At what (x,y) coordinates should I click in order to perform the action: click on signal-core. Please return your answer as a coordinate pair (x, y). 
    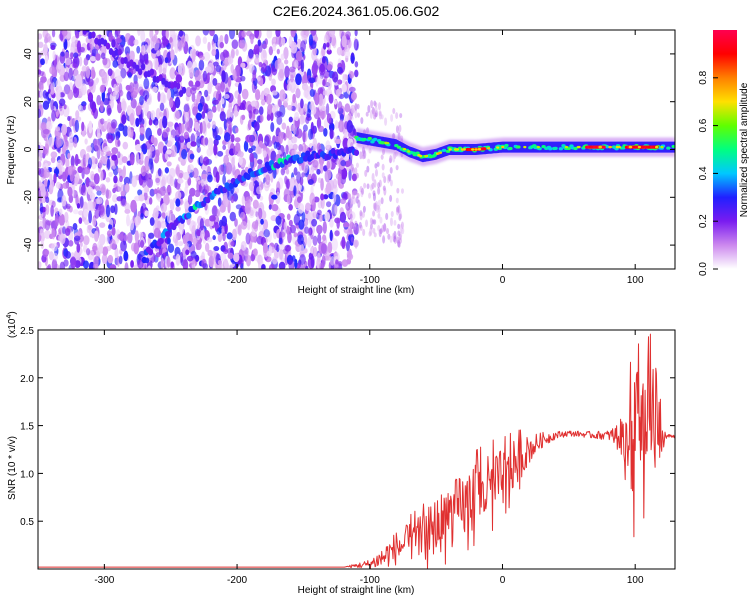
    Looking at the image, I should click on (673, 146).